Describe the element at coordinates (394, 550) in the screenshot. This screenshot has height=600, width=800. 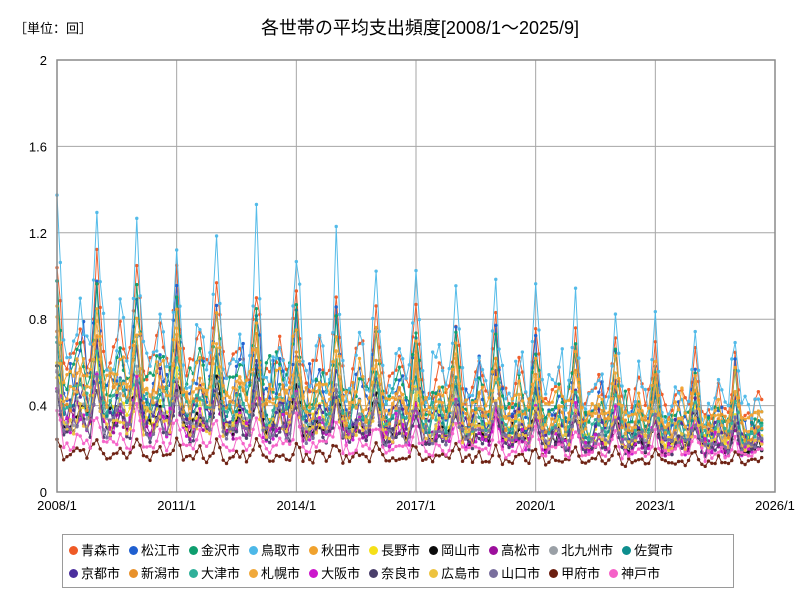
I see `legend-item-長野市: 長野市` at that location.